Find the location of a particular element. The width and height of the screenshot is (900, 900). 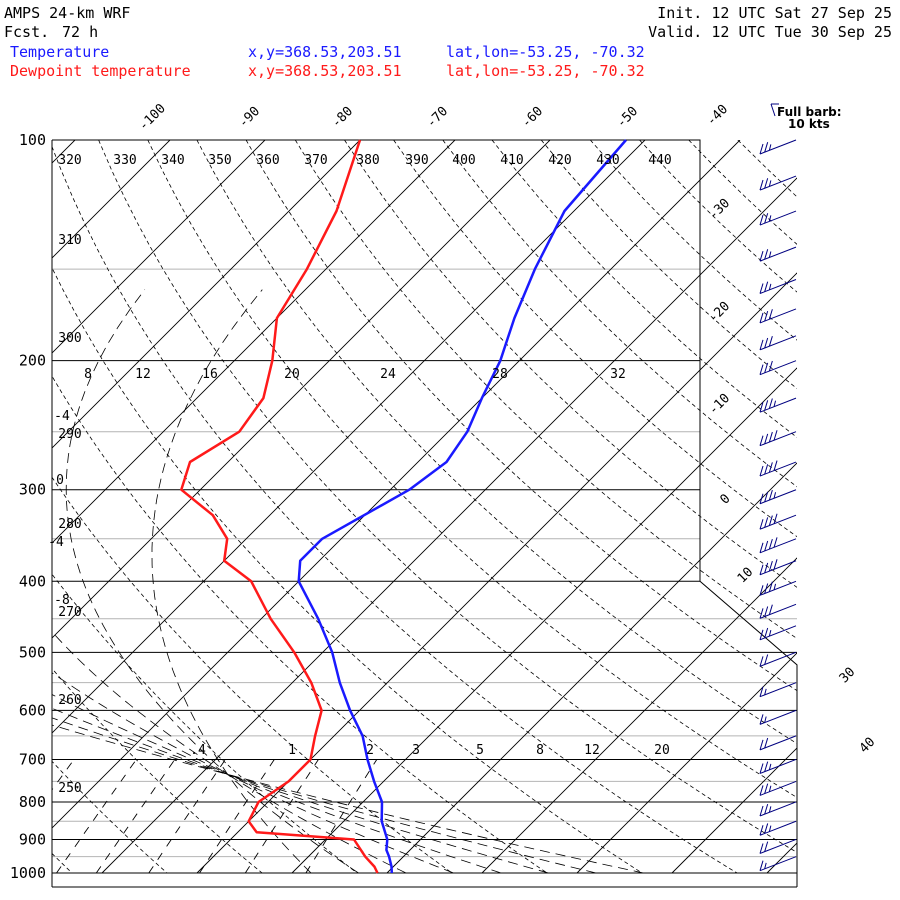

barb-legend-line1: Full barb: is located at coordinates (809, 112).